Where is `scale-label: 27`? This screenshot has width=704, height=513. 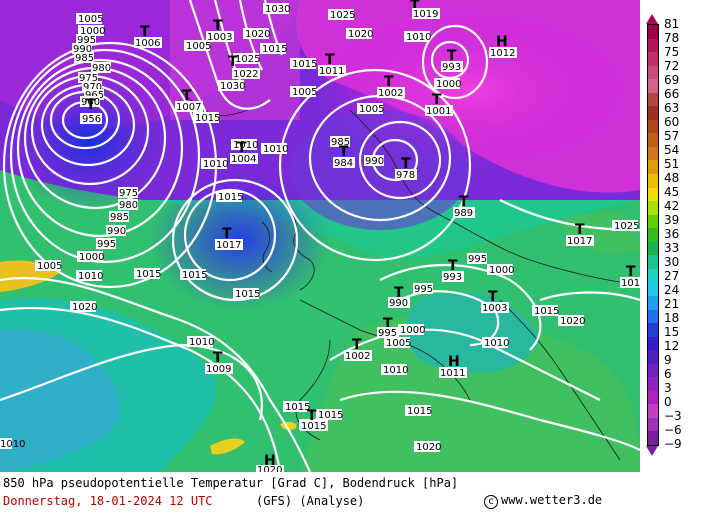
scale-label: 27 is located at coordinates (672, 276).